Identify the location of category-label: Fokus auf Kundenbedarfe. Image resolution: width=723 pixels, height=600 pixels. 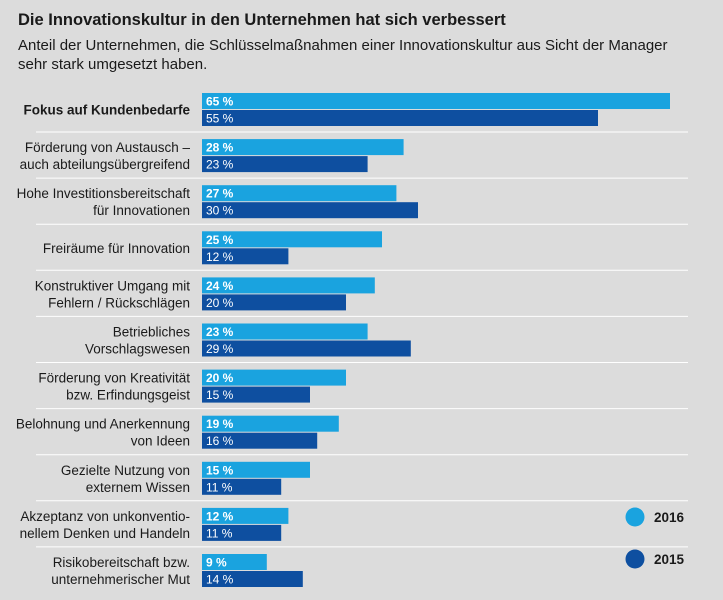
(106, 110).